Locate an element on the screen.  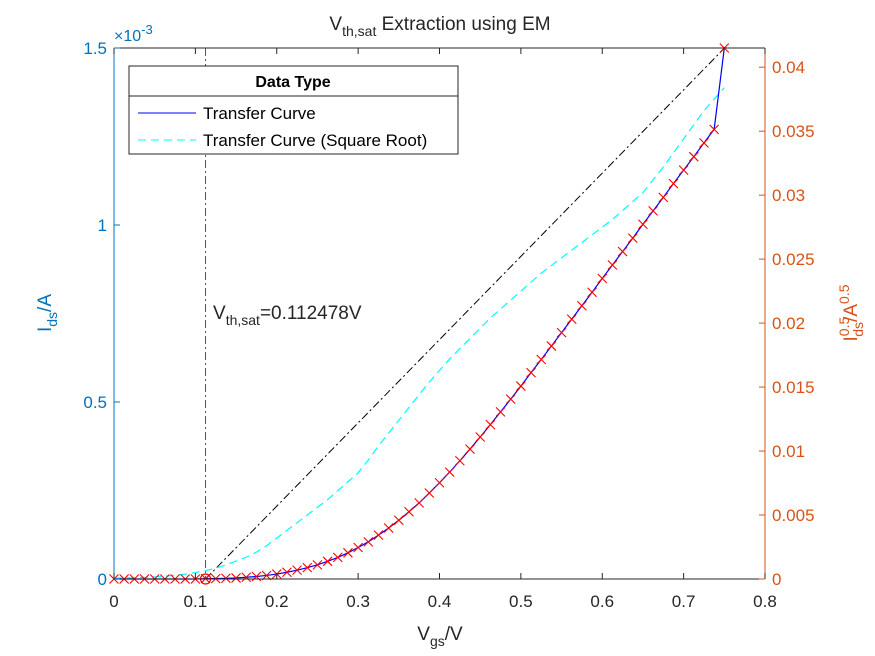
x-tick-label: 0.3 is located at coordinates (358, 601).